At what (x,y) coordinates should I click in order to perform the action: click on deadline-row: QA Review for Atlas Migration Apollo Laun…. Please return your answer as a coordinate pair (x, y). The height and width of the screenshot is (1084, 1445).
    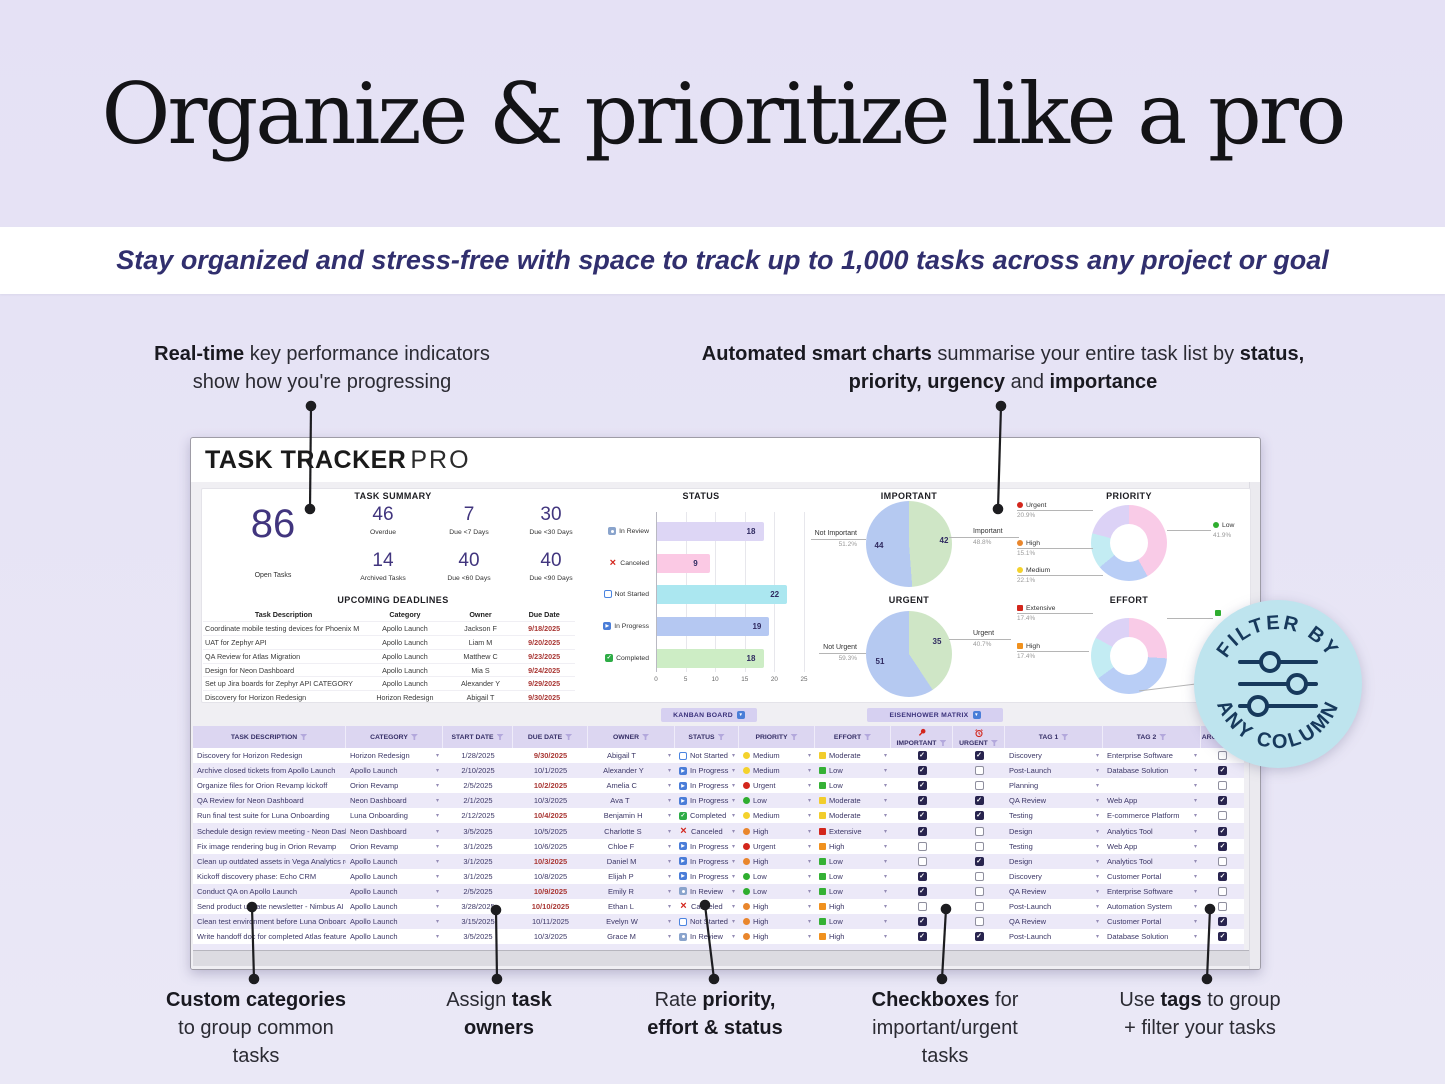
    Looking at the image, I should click on (389, 655).